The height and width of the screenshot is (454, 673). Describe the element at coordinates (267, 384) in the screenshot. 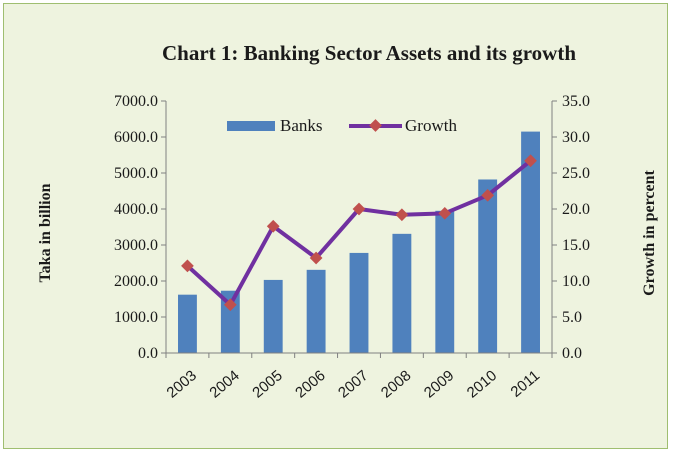

I see `x-tick-label: 2005` at that location.